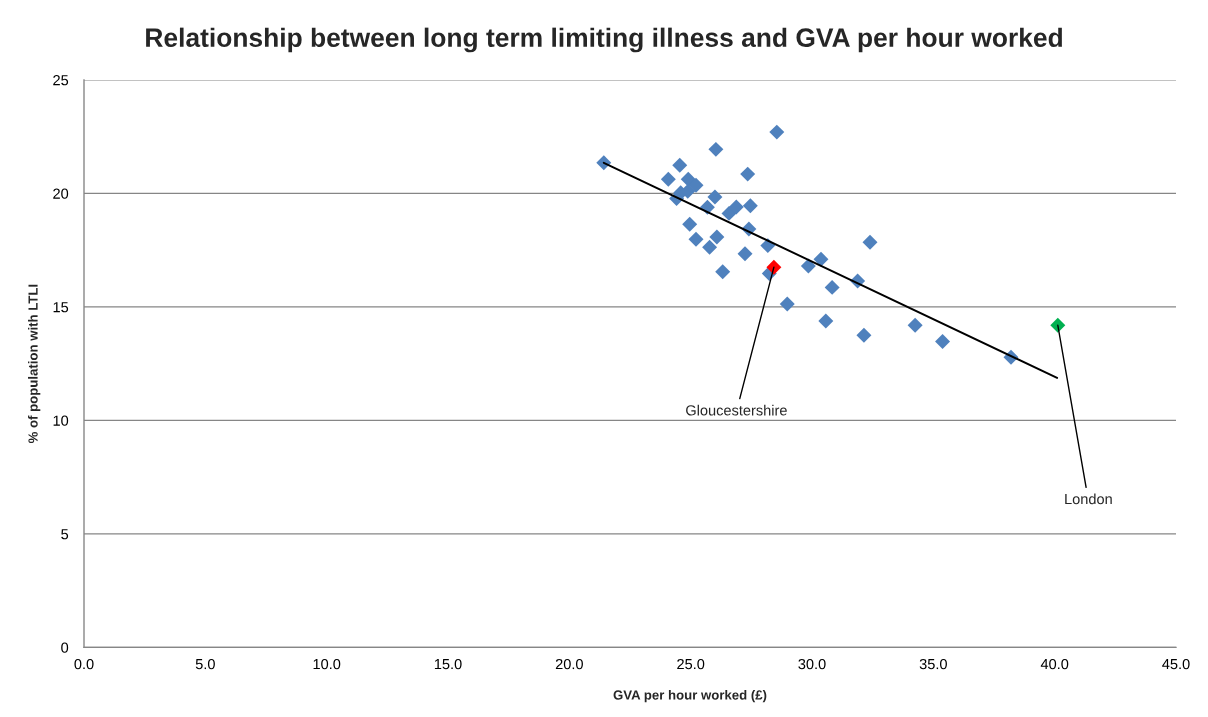 Image resolution: width=1208 pixels, height=717 pixels. What do you see at coordinates (1176, 664) in the screenshot?
I see `x-tick-label: 45.0` at bounding box center [1176, 664].